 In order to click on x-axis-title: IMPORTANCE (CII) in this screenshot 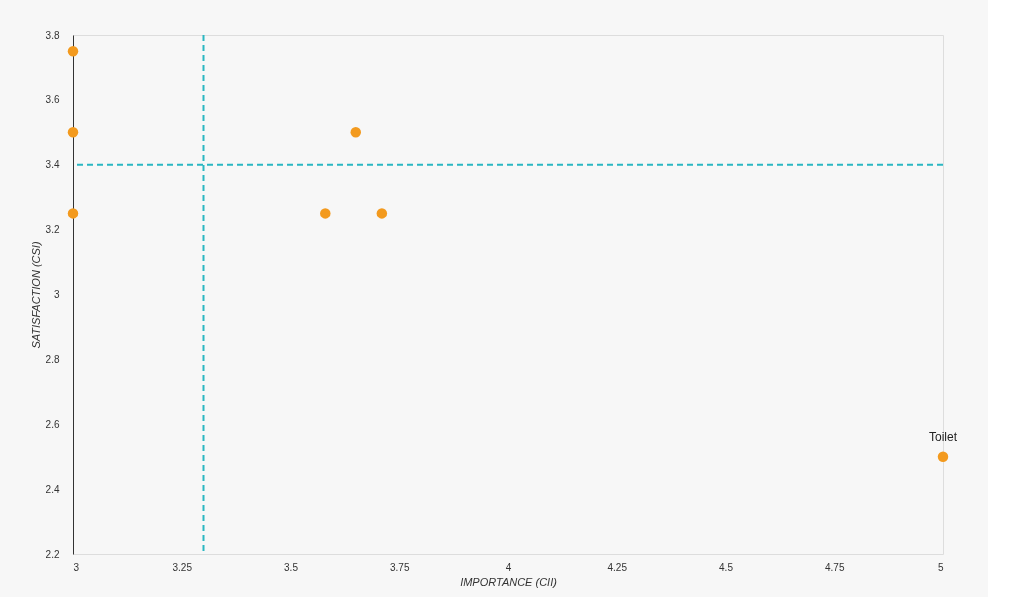, I will do `click(509, 581)`.